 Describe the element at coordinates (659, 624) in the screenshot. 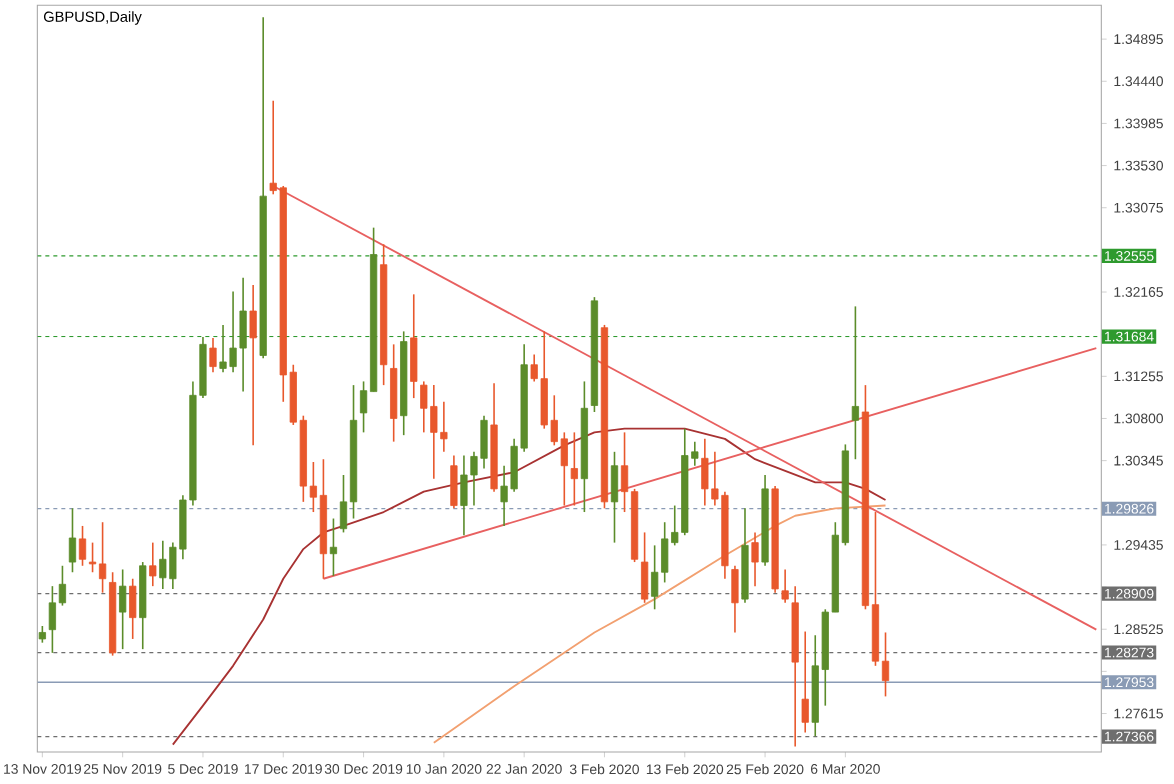

I see `line-series` at that location.